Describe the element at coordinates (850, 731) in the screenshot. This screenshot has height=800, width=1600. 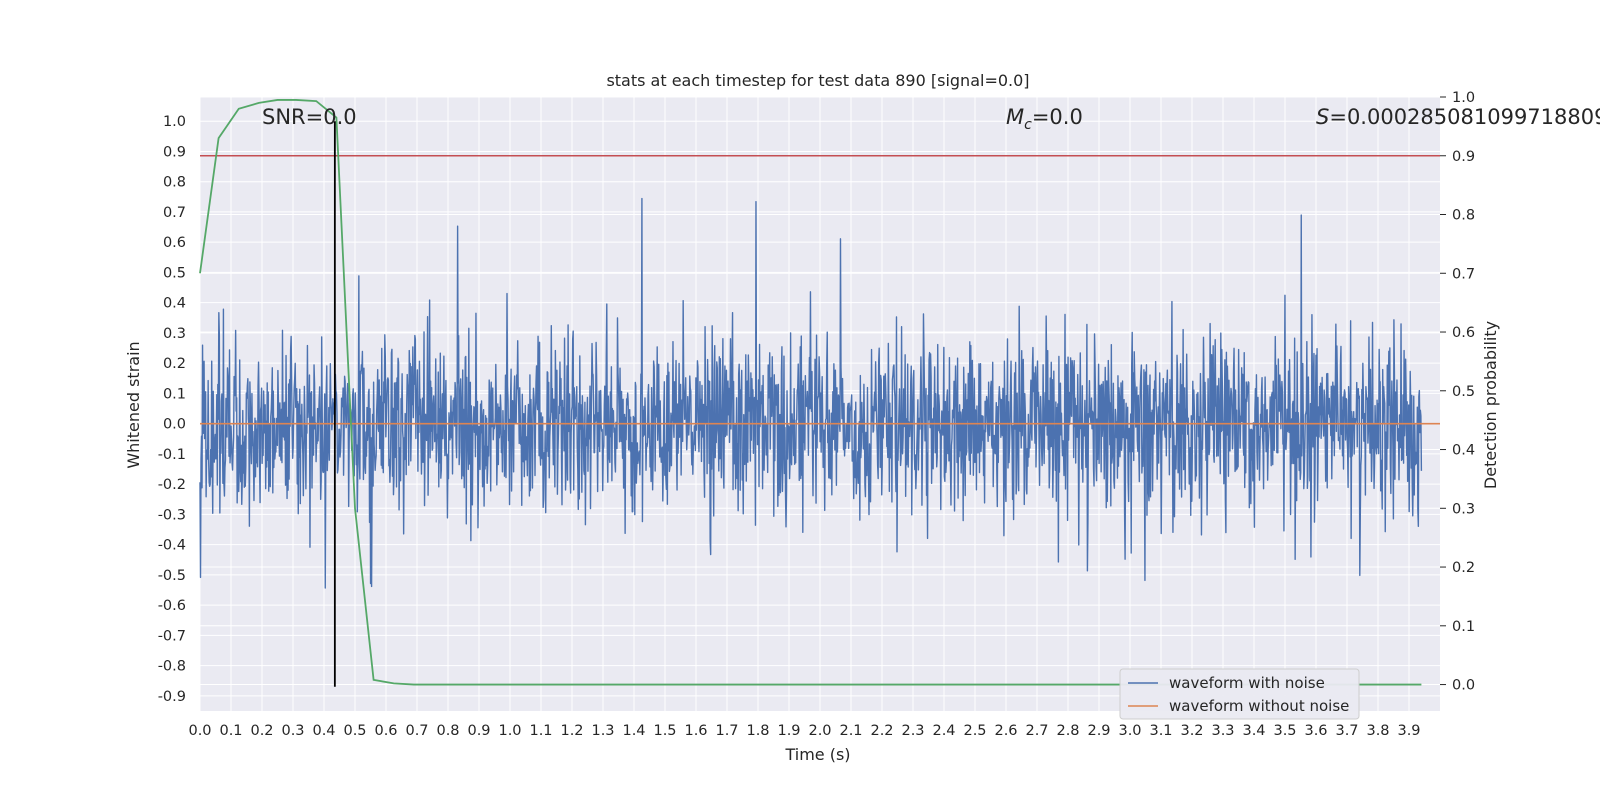
I see `x-tick-label: 2.1` at that location.